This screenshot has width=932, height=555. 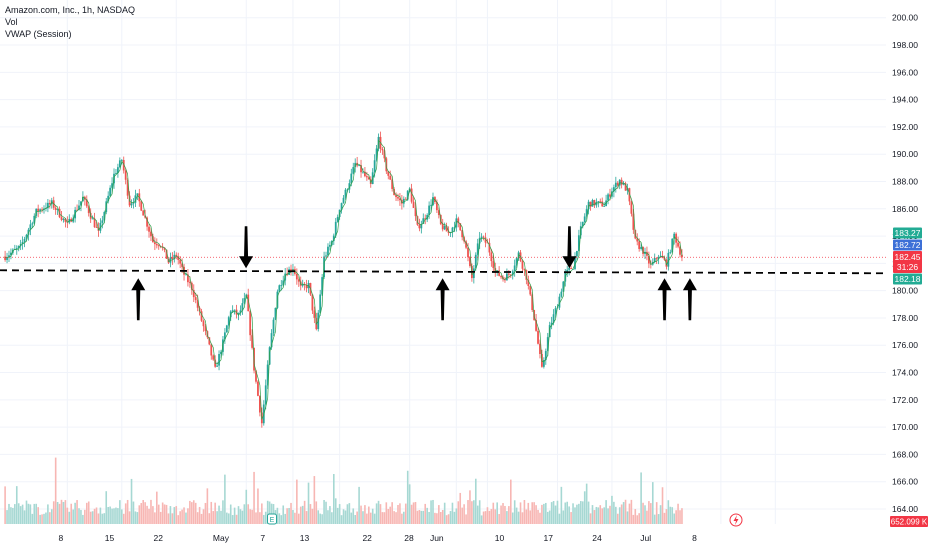 What do you see at coordinates (905, 345) in the screenshot?
I see `price-tick-label: 176.00` at bounding box center [905, 345].